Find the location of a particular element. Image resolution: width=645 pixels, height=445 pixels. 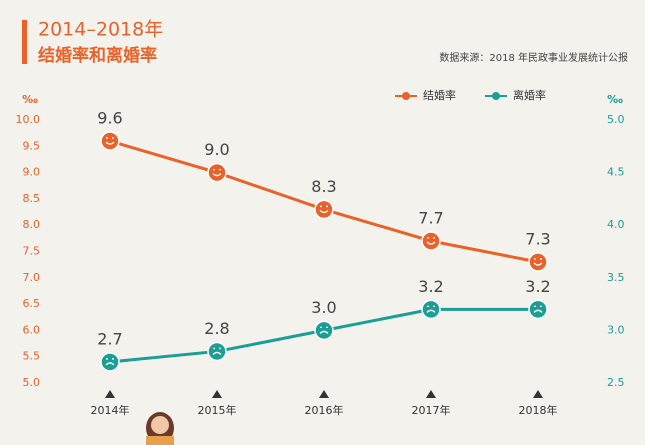

chart-title: 2014–2018年 is located at coordinates (100, 30).